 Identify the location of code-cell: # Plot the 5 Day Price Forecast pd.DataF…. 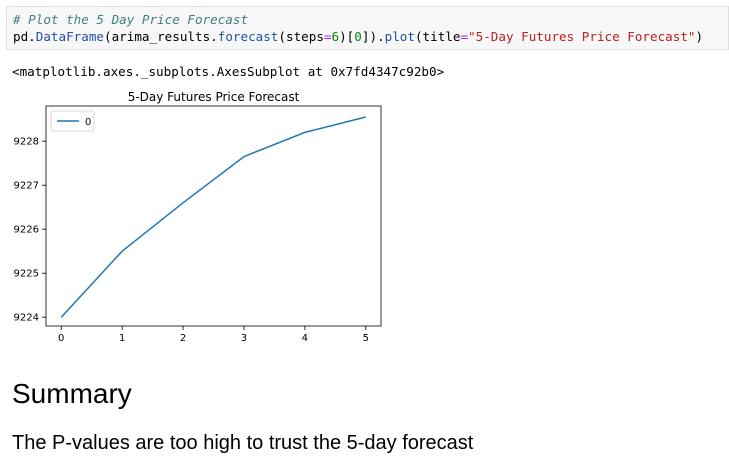
(367, 28).